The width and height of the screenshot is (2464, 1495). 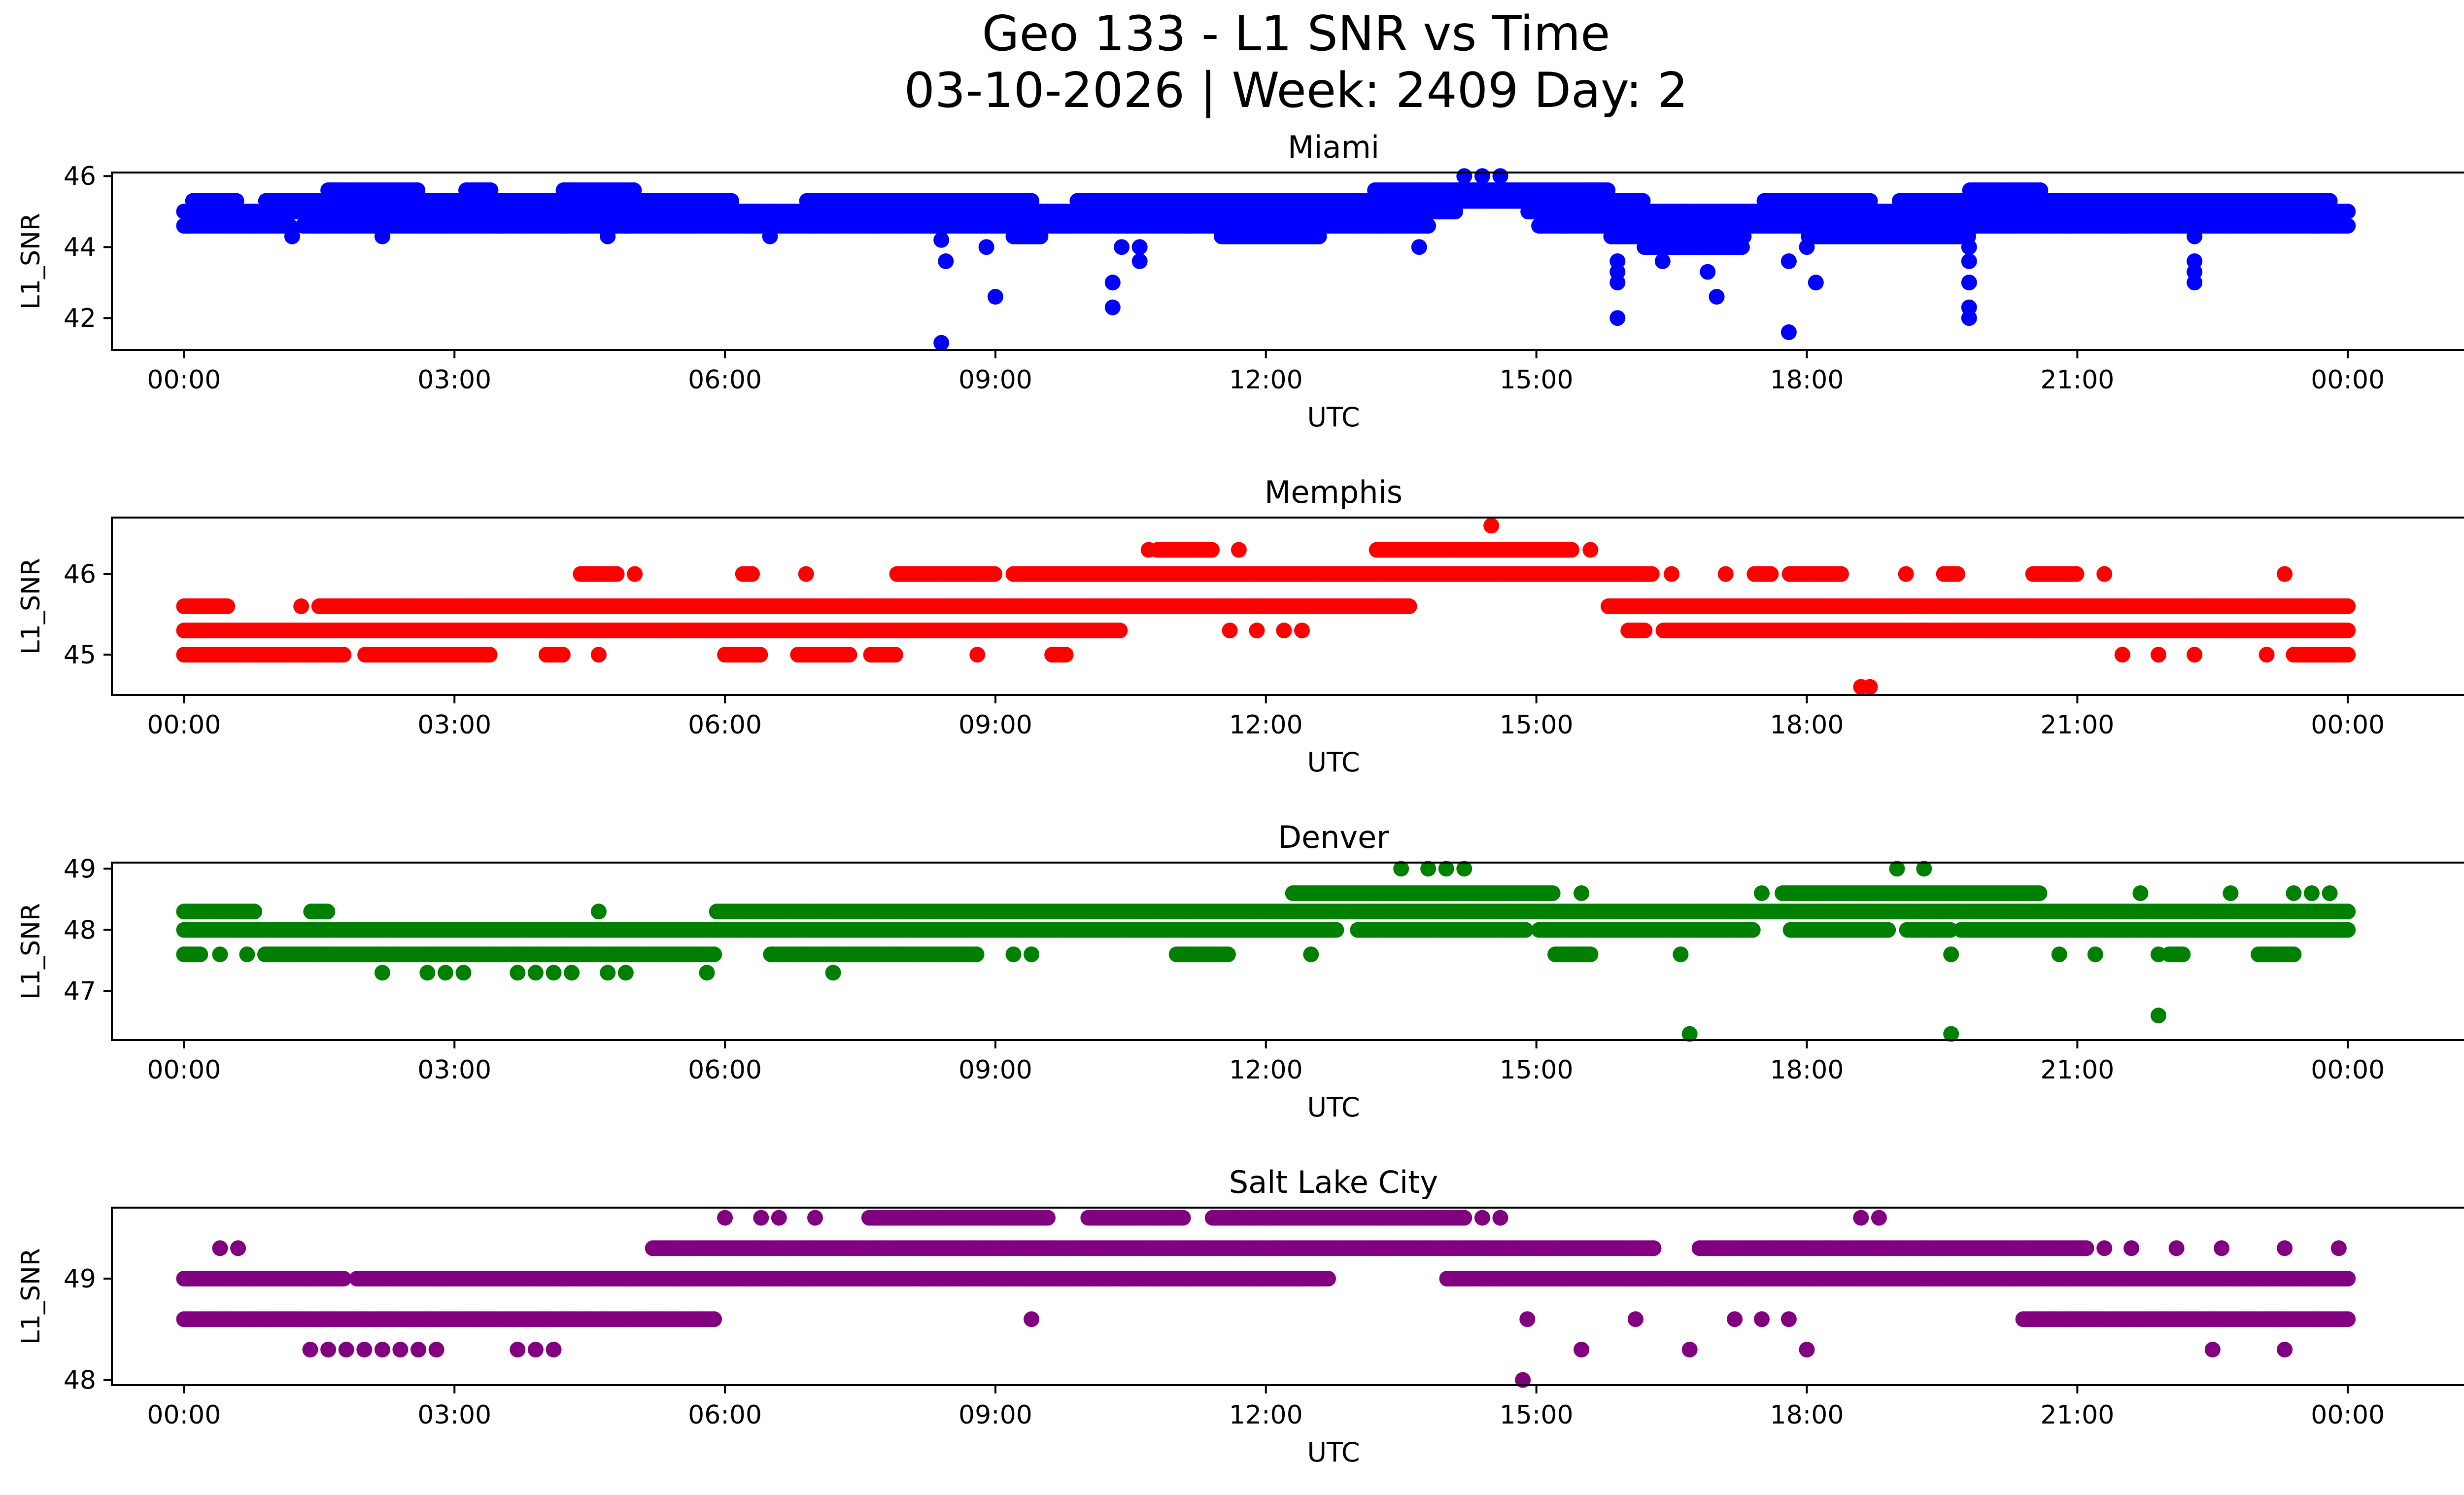 I want to click on x-tick-label: 12:00, so click(x=1266, y=725).